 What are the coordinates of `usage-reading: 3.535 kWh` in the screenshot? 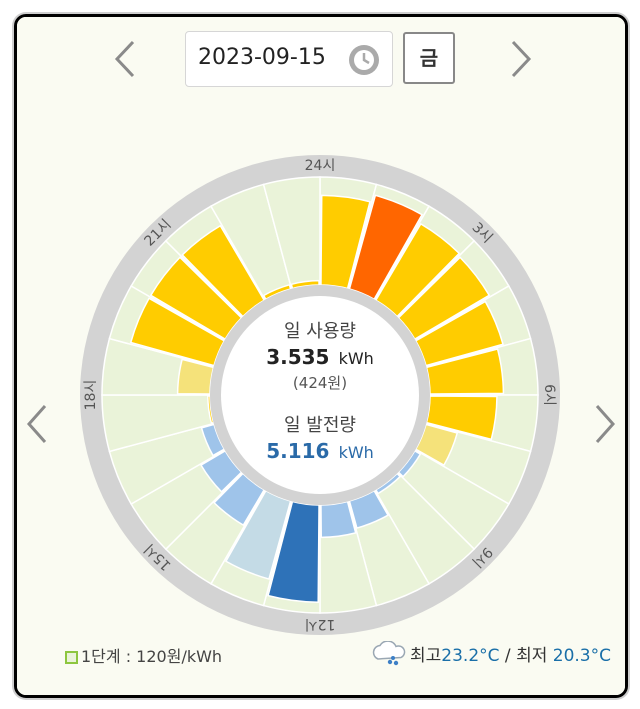 It's located at (320, 357).